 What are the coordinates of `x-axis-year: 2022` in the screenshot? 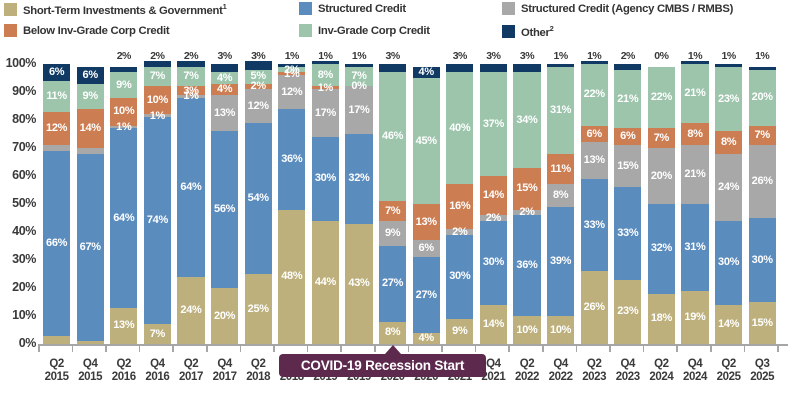 It's located at (560, 377).